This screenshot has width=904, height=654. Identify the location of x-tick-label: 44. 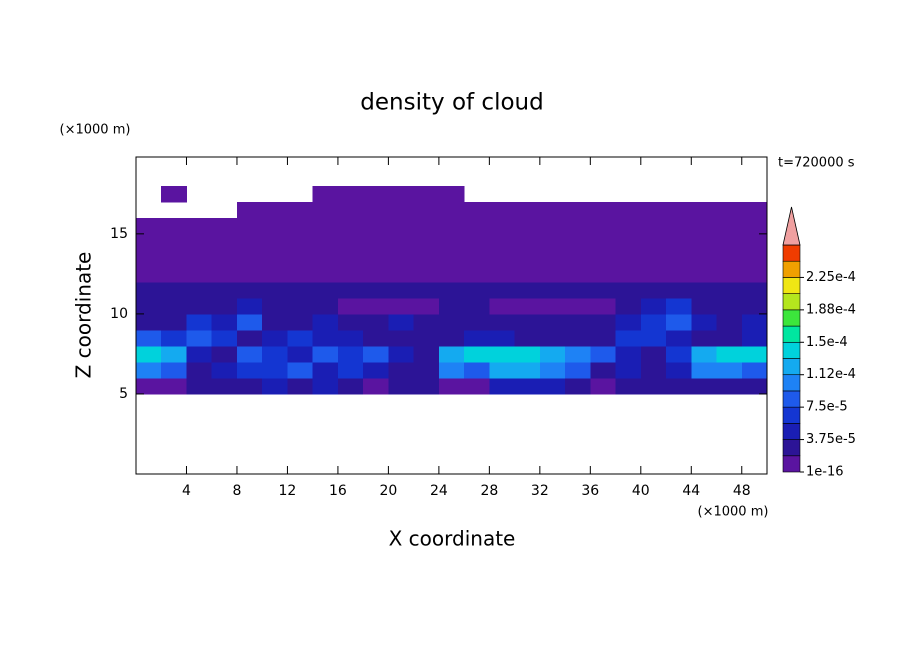
(691, 491).